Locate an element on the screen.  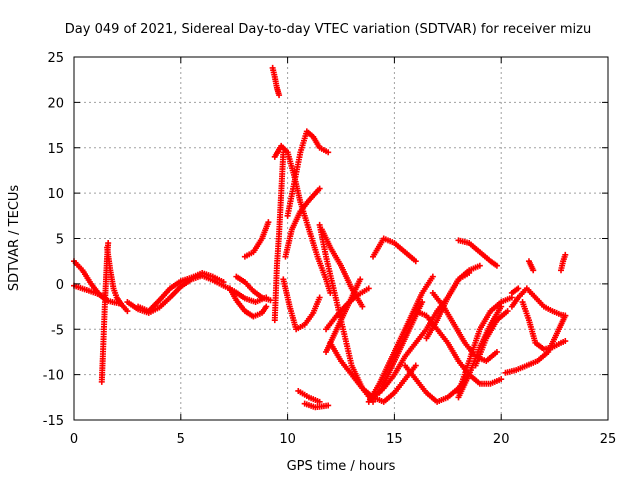
x-tick-label: 20 is located at coordinates (501, 439).